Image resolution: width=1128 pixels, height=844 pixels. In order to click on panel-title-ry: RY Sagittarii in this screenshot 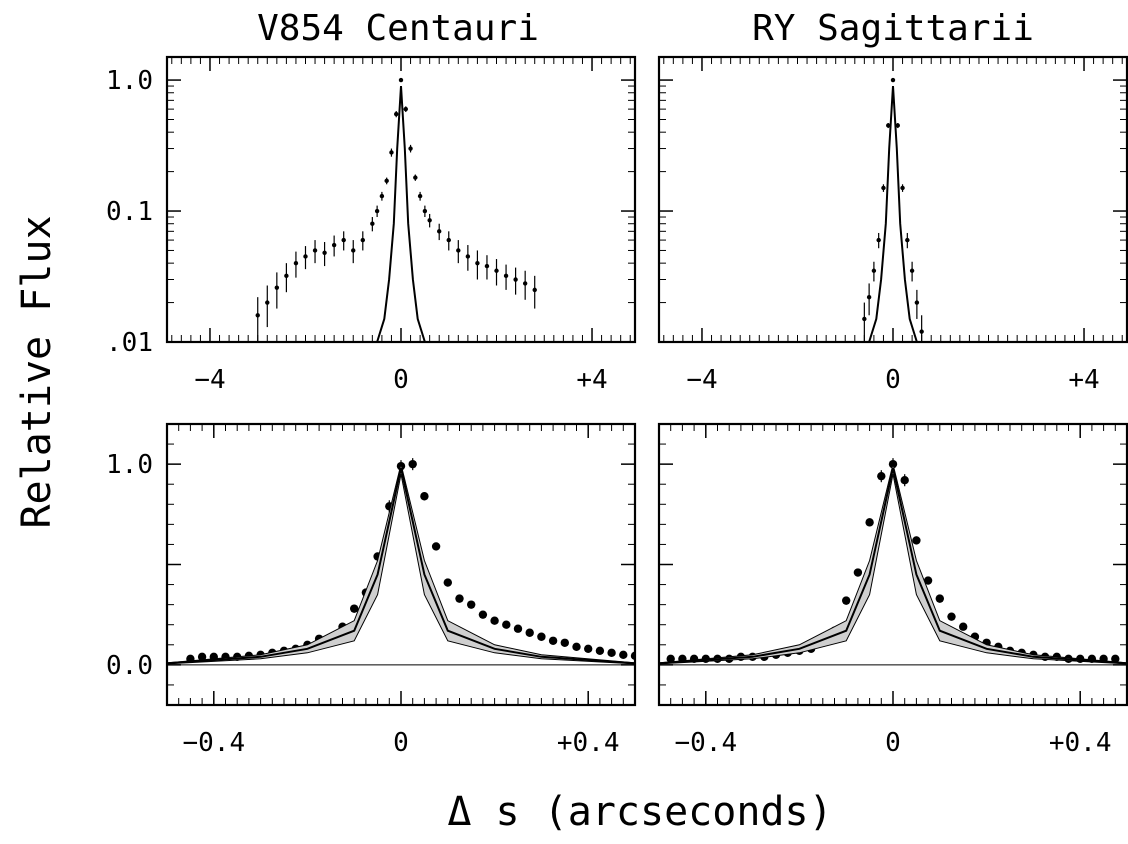, I will do `click(893, 28)`.